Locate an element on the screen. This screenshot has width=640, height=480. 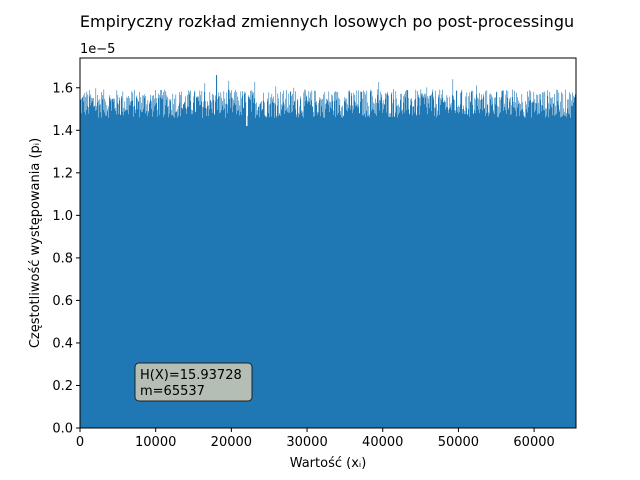
y-tick-label: 0.4 is located at coordinates (62, 343).